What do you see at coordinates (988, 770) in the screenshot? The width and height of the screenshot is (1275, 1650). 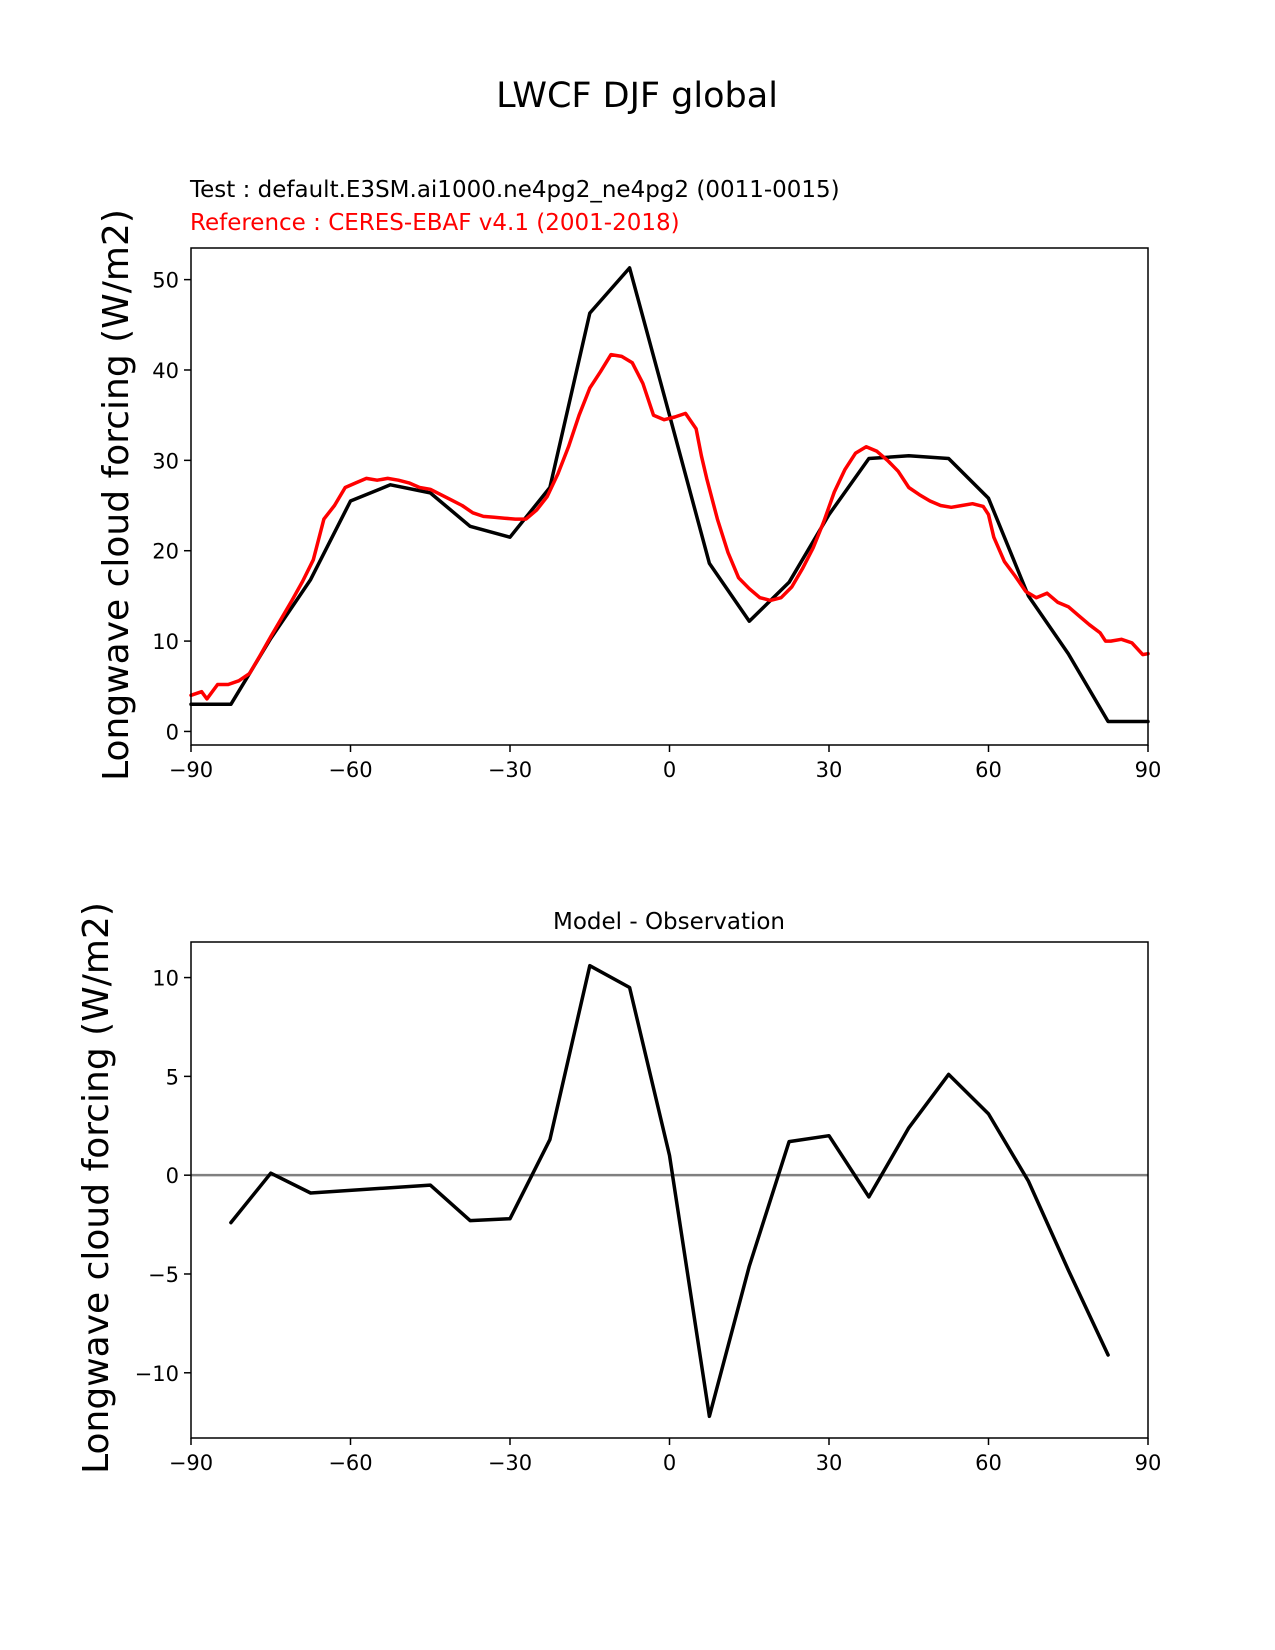 I see `top-x-tick-label: 60` at bounding box center [988, 770].